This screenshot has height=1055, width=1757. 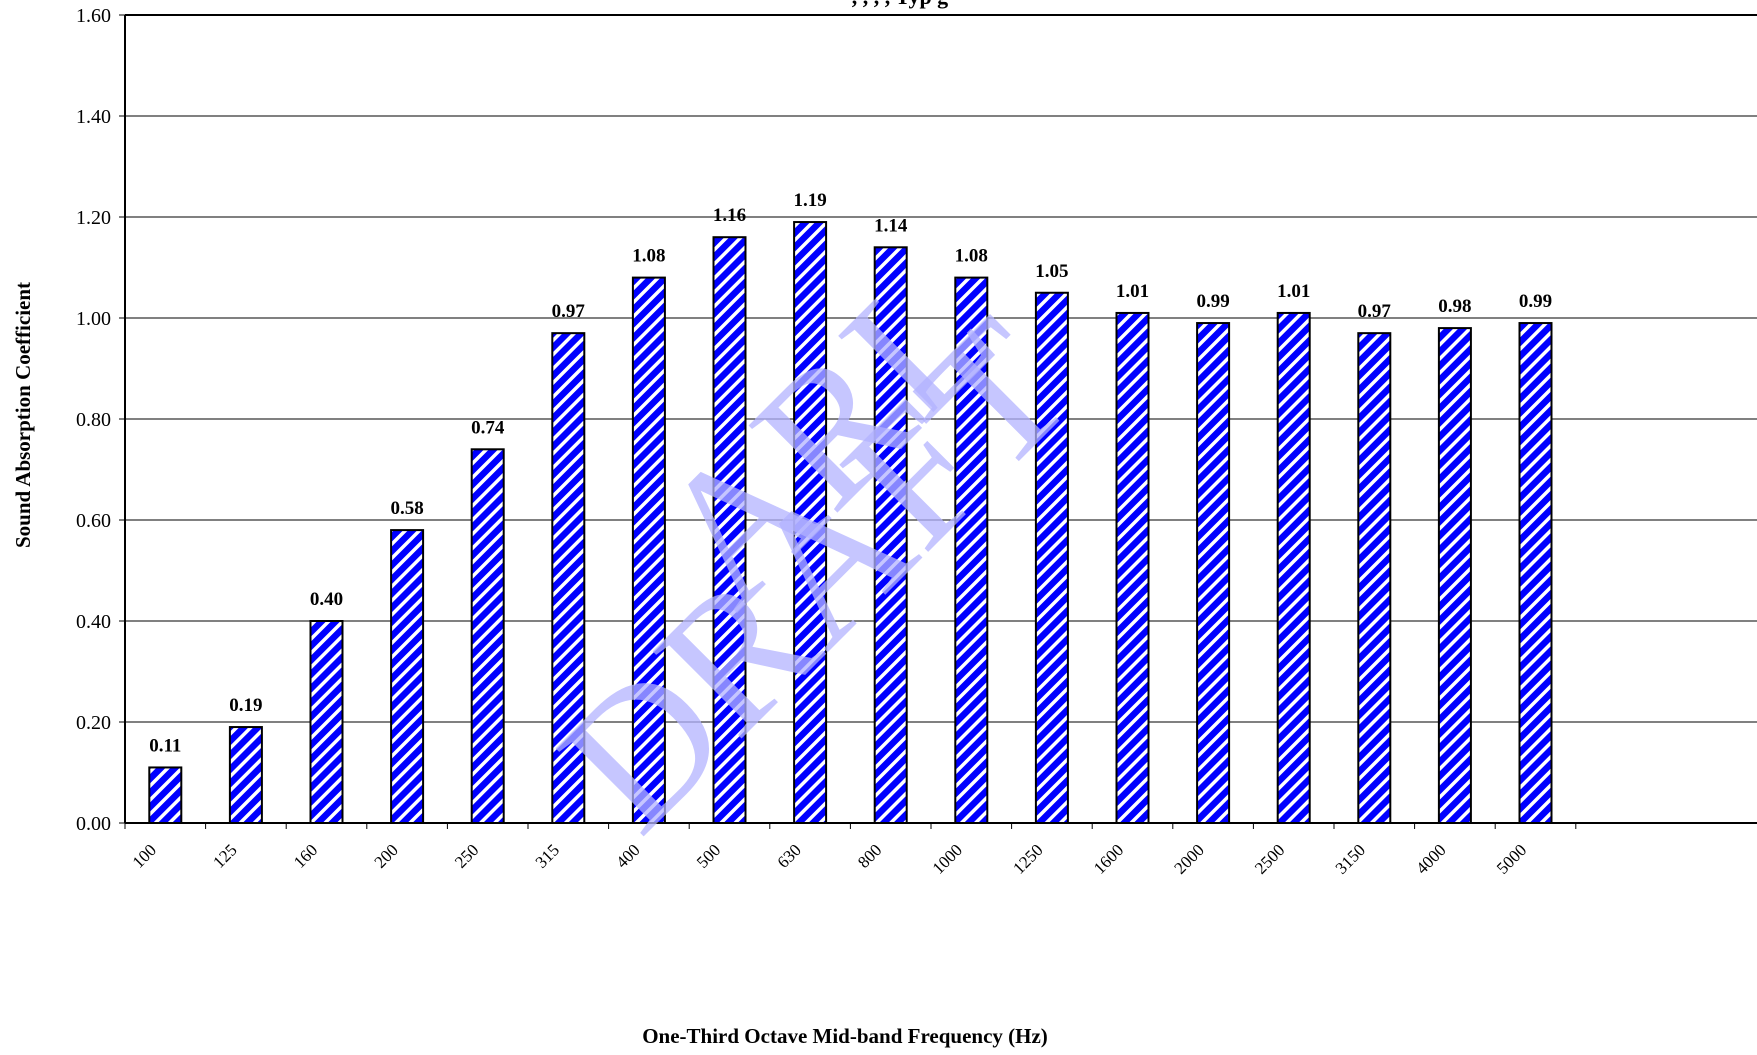 I want to click on y-tick-label-6: 1.20, so click(x=93, y=218).